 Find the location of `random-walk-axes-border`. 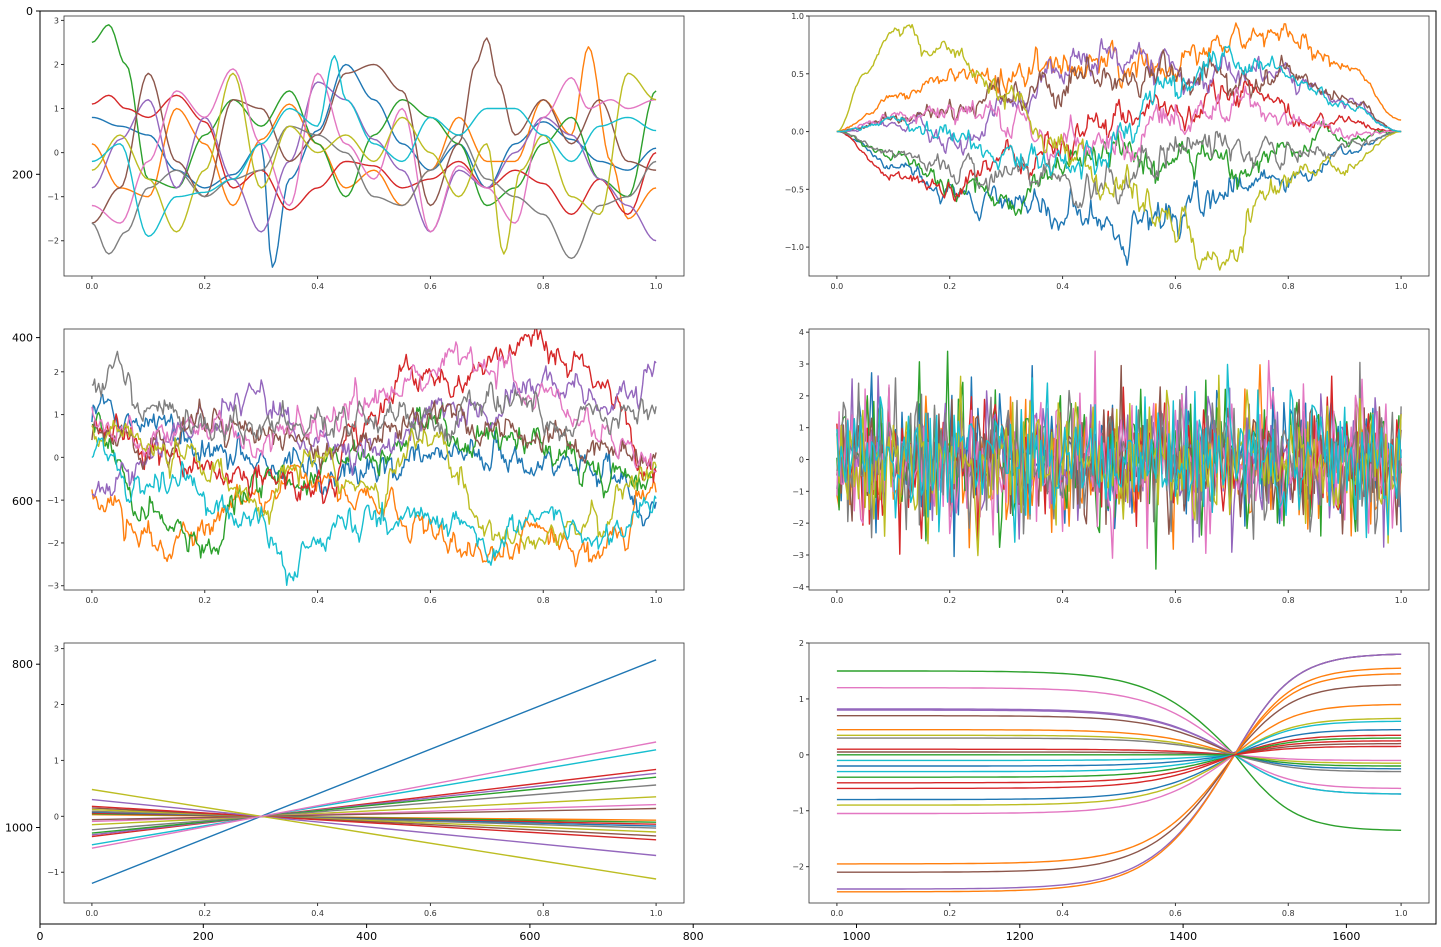

random-walk-axes-border is located at coordinates (374, 459).